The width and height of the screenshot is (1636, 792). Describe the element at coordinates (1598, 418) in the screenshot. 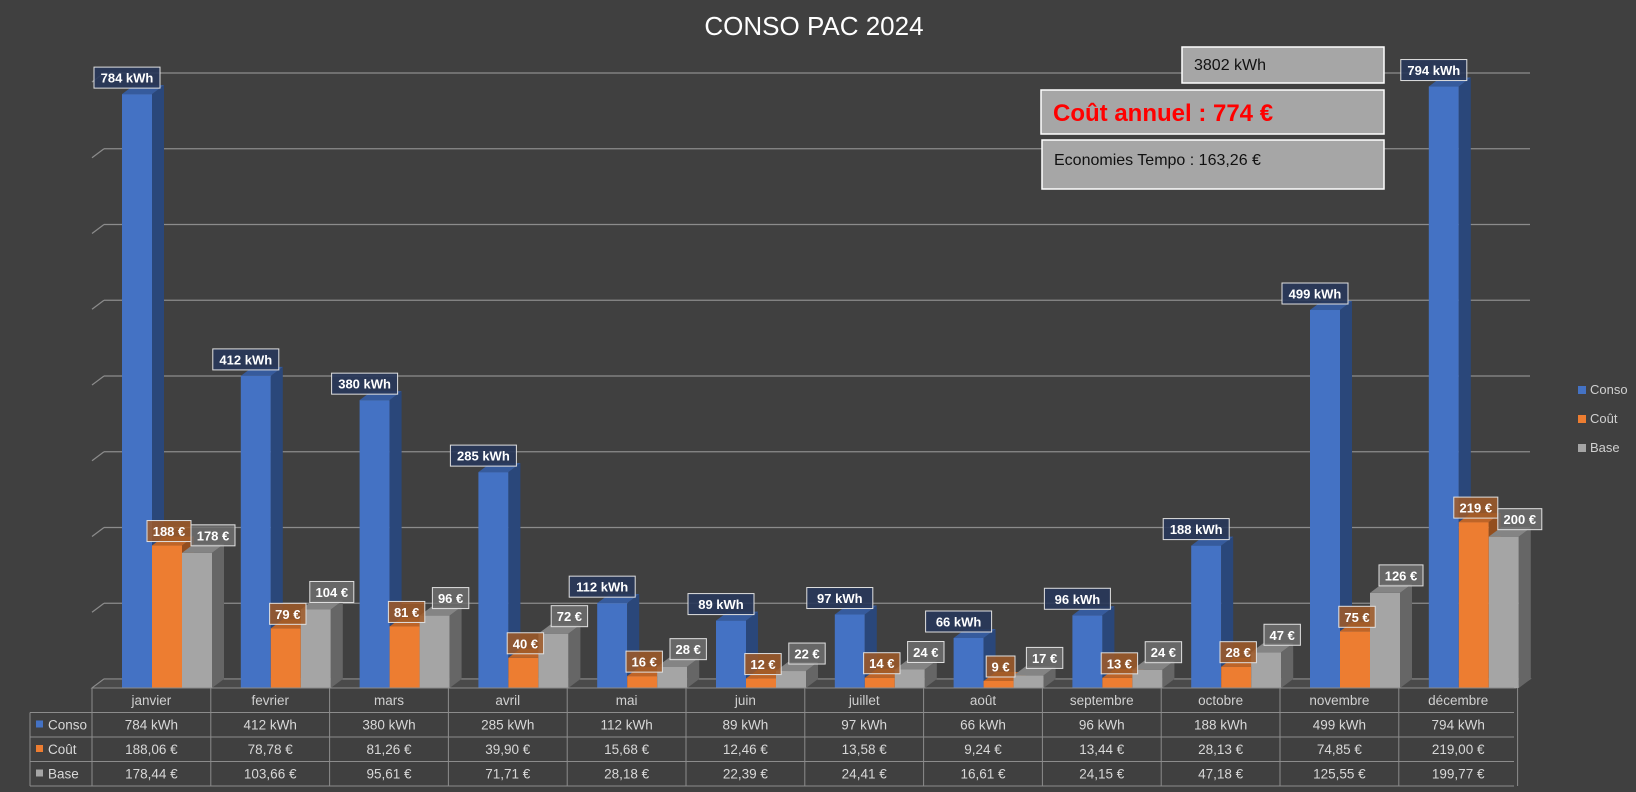

I see `legend-item-cot: Coût` at that location.